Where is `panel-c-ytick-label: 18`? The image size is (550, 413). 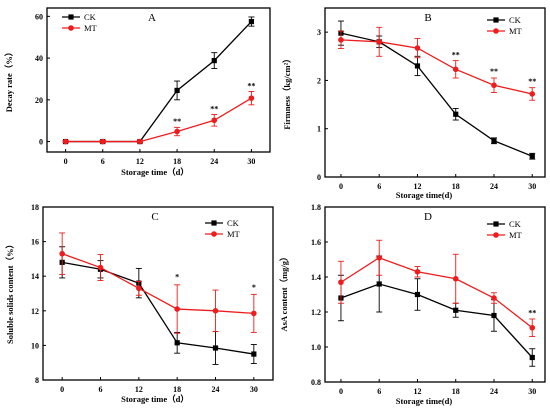 panel-c-ytick-label: 18 is located at coordinates (35, 207).